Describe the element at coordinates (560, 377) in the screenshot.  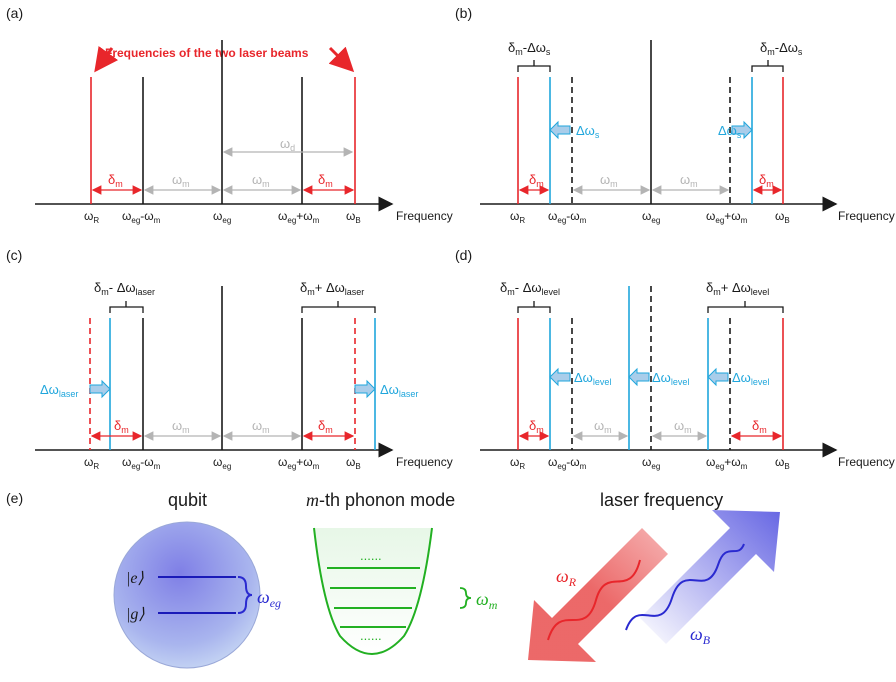
I see `shift-arrow-lower` at that location.